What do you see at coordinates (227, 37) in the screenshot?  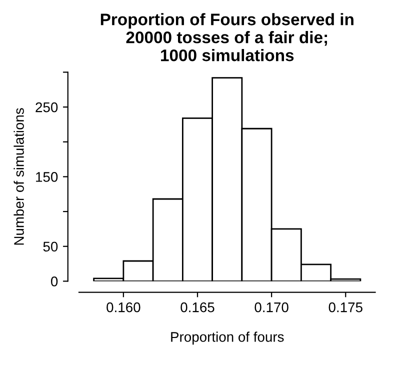 I see `chart-title: Proportion of Fours observed in 20000 tosses of a fair die; 1000 simulations` at bounding box center [227, 37].